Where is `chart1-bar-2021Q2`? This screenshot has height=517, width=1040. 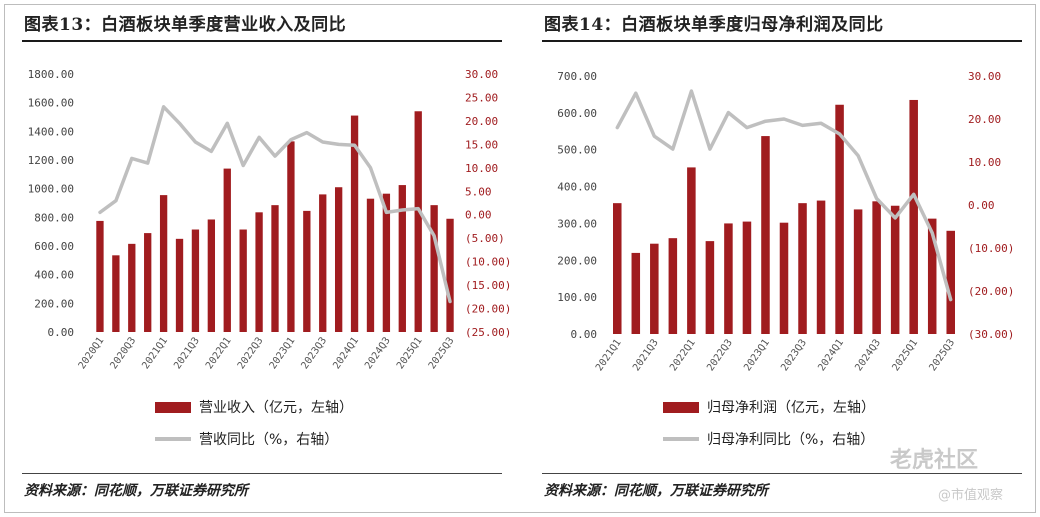 chart1-bar-2021Q2 is located at coordinates (179, 285).